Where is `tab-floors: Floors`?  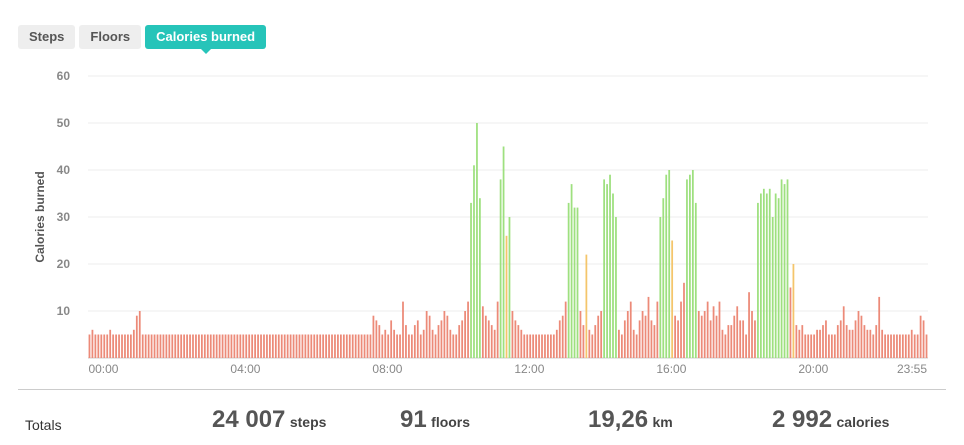
tab-floors: Floors is located at coordinates (110, 37).